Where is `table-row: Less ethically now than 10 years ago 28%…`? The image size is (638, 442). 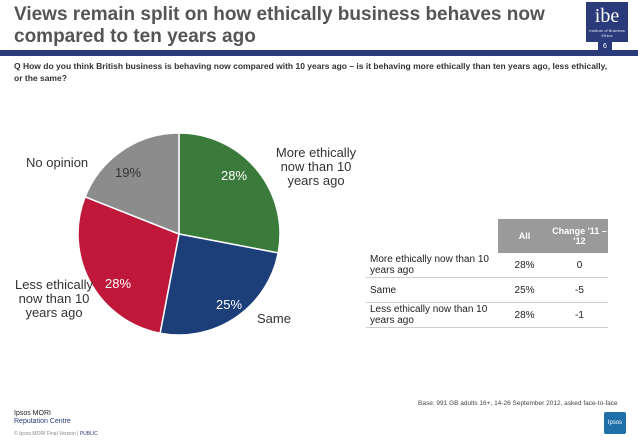
table-row: Less ethically now than 10 years ago 28%… is located at coordinates (487, 315).